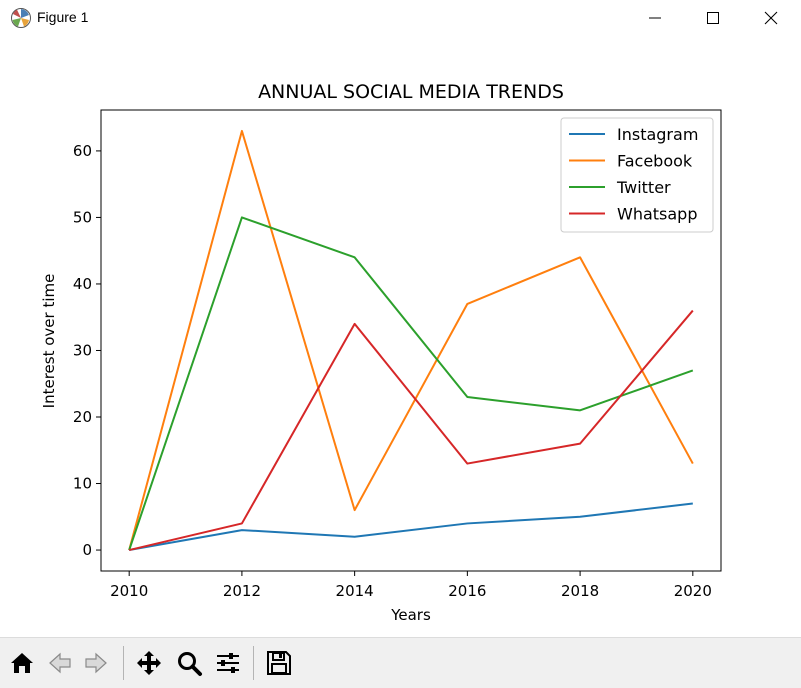 The height and width of the screenshot is (688, 801). I want to click on x-tick-label: 2016, so click(467, 591).